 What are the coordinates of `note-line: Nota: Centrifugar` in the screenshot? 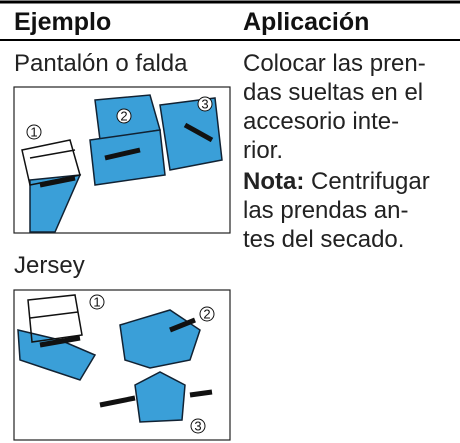 It's located at (336, 181).